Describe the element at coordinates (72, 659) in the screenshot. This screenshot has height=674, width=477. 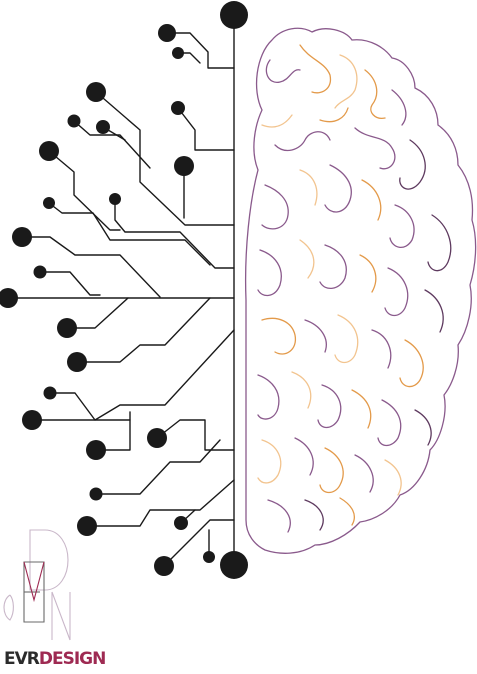
I see `logo-part-design: DESIGN` at that location.